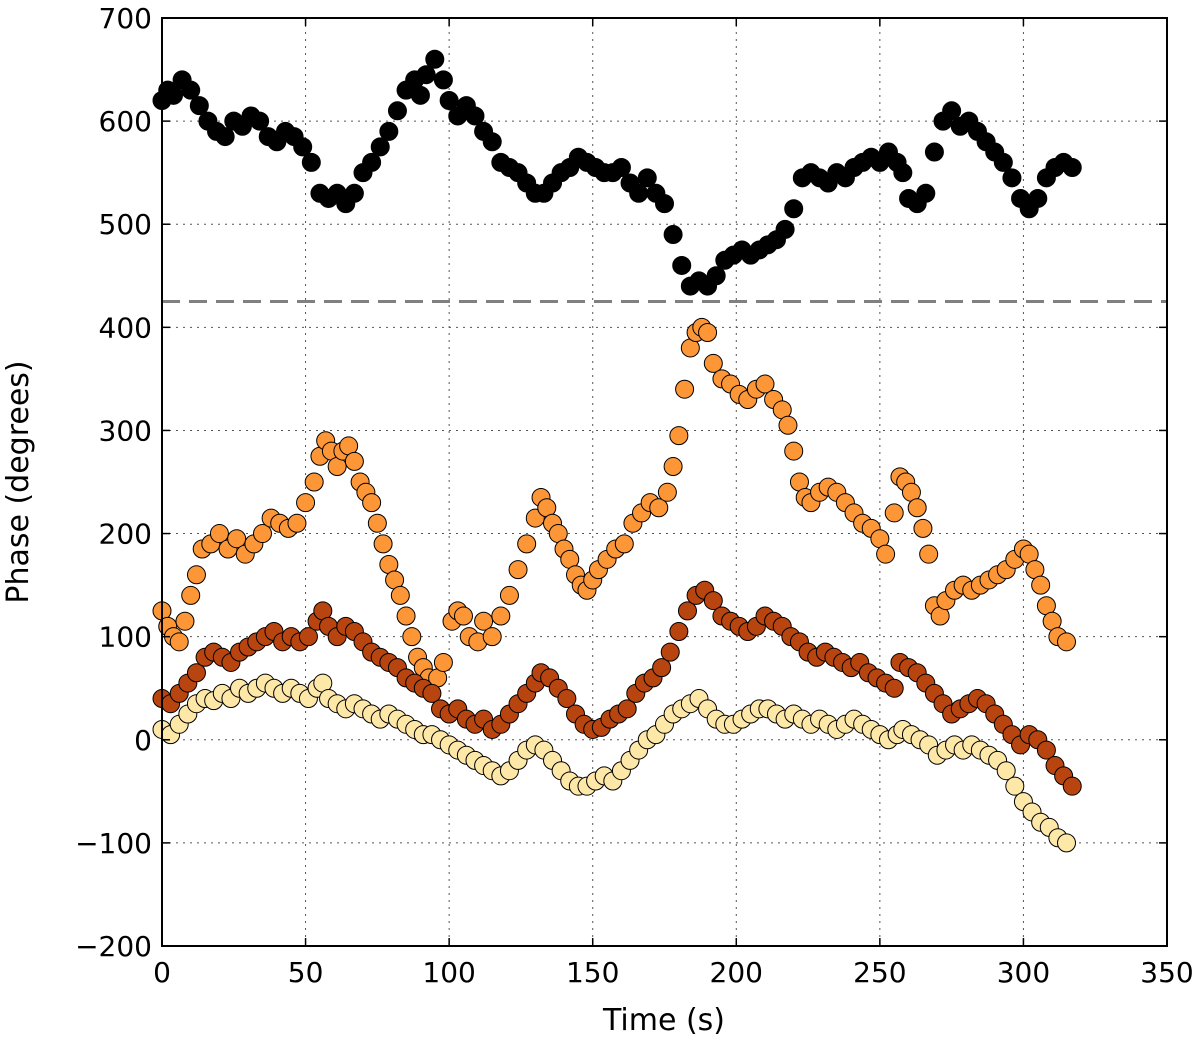  What do you see at coordinates (592, 972) in the screenshot?
I see `x-tick-label: 150` at bounding box center [592, 972].